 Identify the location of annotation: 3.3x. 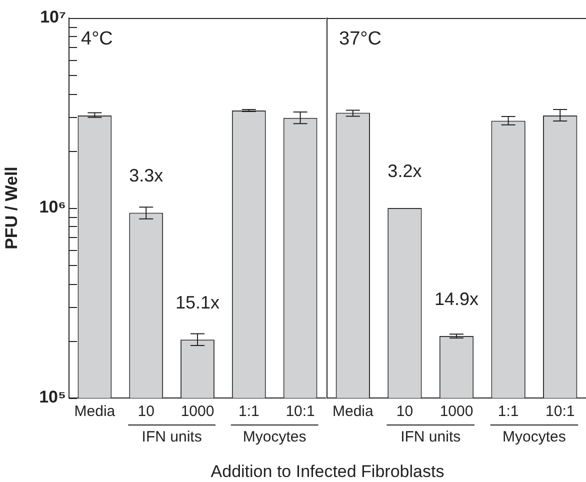
(146, 176).